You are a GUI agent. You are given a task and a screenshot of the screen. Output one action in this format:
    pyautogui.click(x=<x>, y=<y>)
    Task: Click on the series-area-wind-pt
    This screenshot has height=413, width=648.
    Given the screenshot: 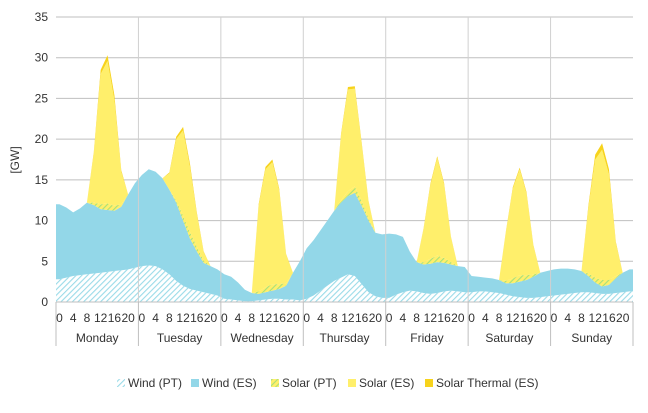 What is the action you would take?
    pyautogui.click(x=344, y=283)
    